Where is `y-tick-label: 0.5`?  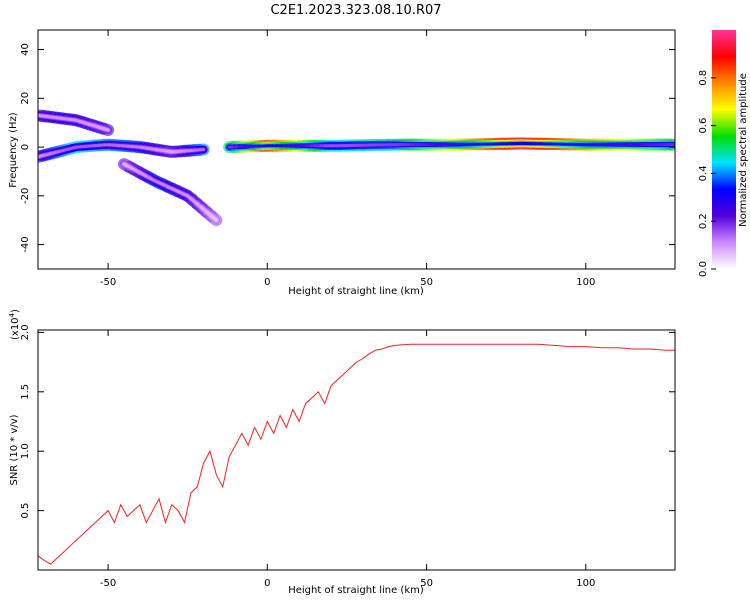
y-tick-label: 0.5 is located at coordinates (25, 511).